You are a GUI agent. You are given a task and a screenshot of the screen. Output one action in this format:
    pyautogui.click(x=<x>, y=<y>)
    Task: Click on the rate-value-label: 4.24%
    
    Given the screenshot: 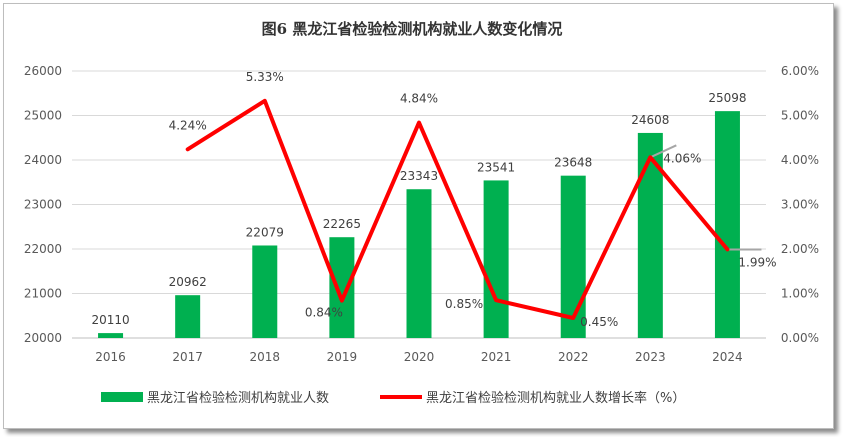 What is the action you would take?
    pyautogui.click(x=188, y=125)
    